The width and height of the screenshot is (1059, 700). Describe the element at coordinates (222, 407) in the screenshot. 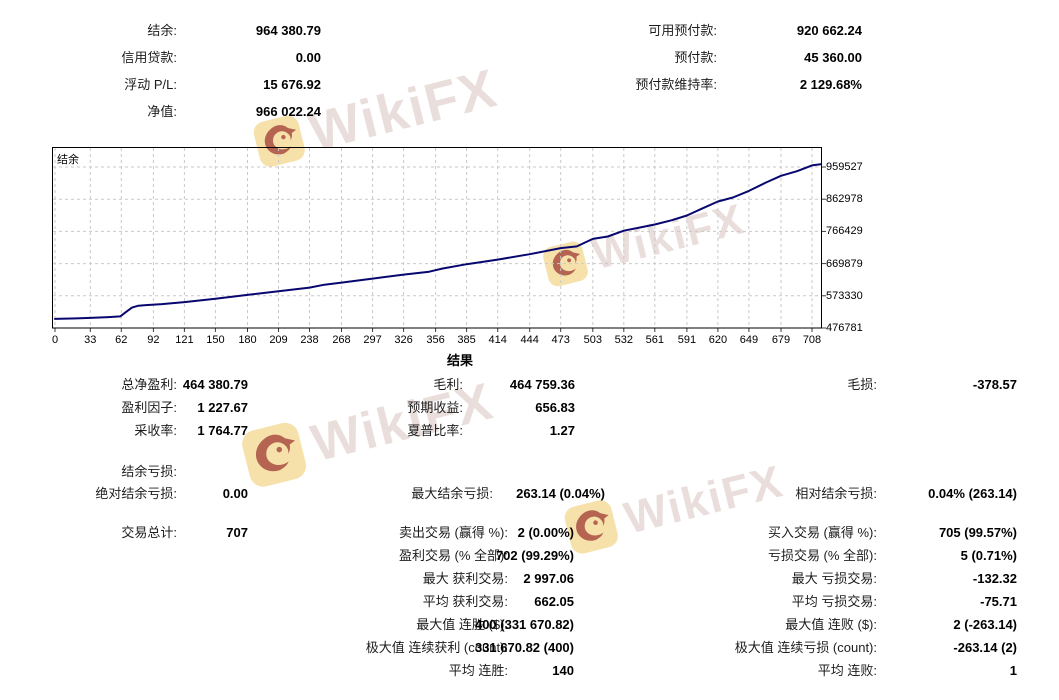

I see `profit-factor-value: 1 227.67` at that location.